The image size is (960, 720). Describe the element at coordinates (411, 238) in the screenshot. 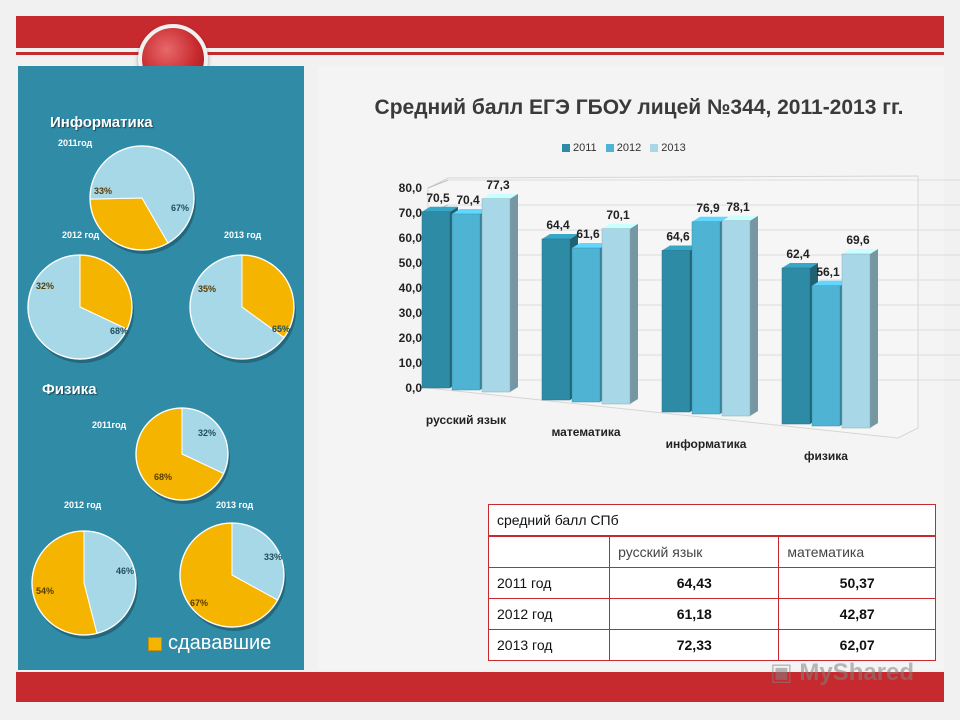

I see `y-tick-label: 60,0` at that location.